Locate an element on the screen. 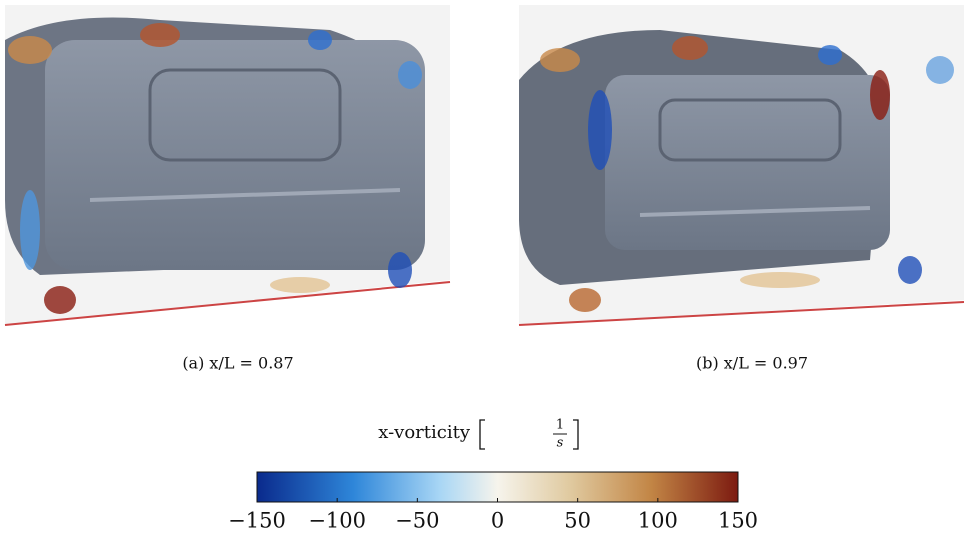  colorbar is located at coordinates (497, 487).